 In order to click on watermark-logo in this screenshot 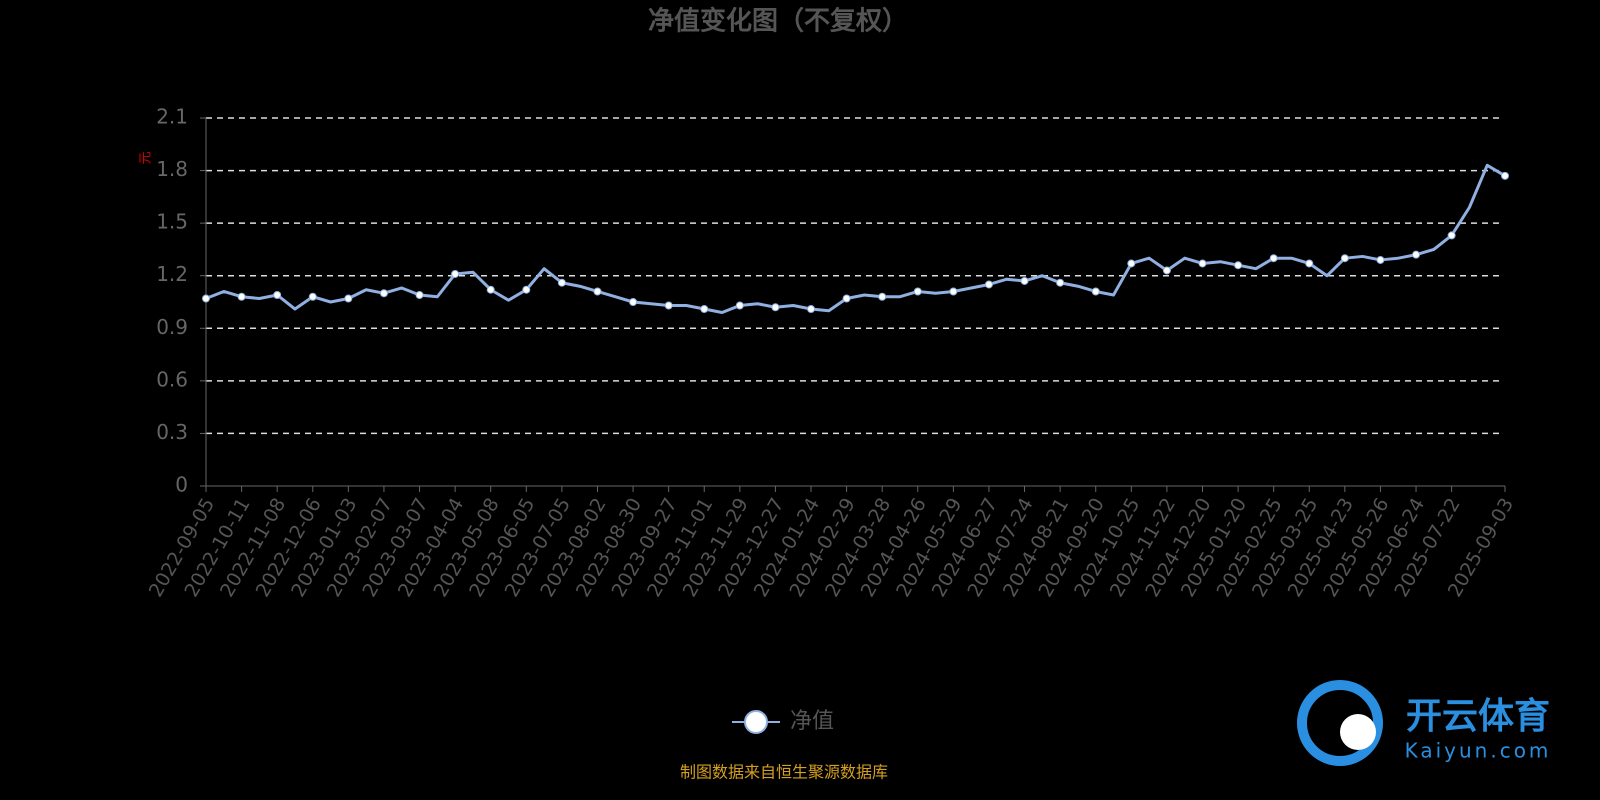, I will do `click(1340, 723)`.